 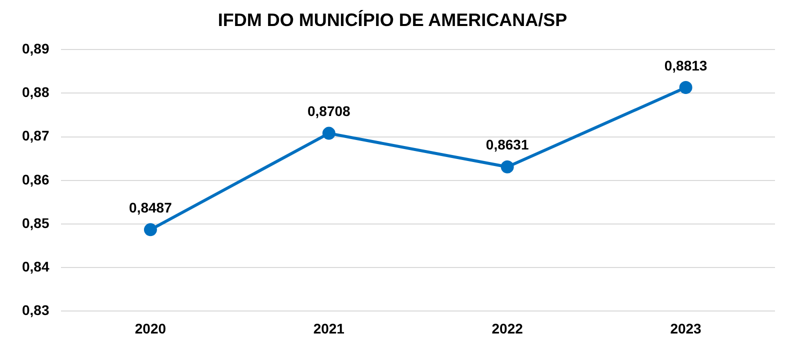 I want to click on y-tick-label: 0,88, so click(x=36, y=92).